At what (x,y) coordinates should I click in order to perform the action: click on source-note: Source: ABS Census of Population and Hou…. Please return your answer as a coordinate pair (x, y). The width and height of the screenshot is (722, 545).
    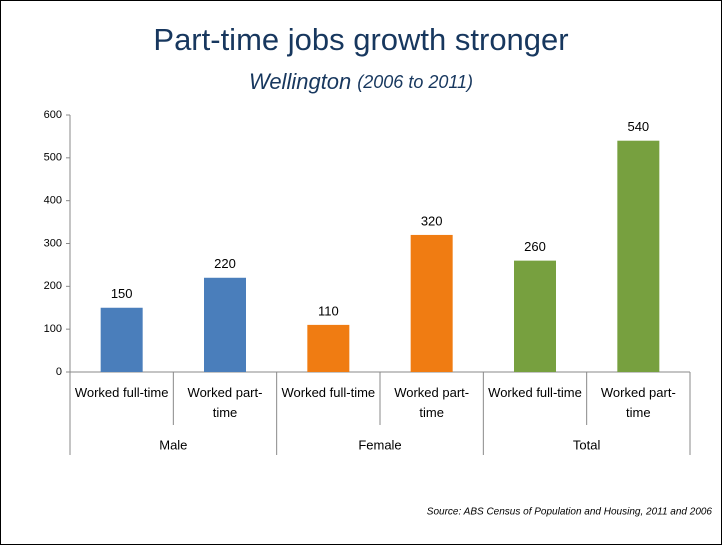
    Looking at the image, I should click on (570, 512).